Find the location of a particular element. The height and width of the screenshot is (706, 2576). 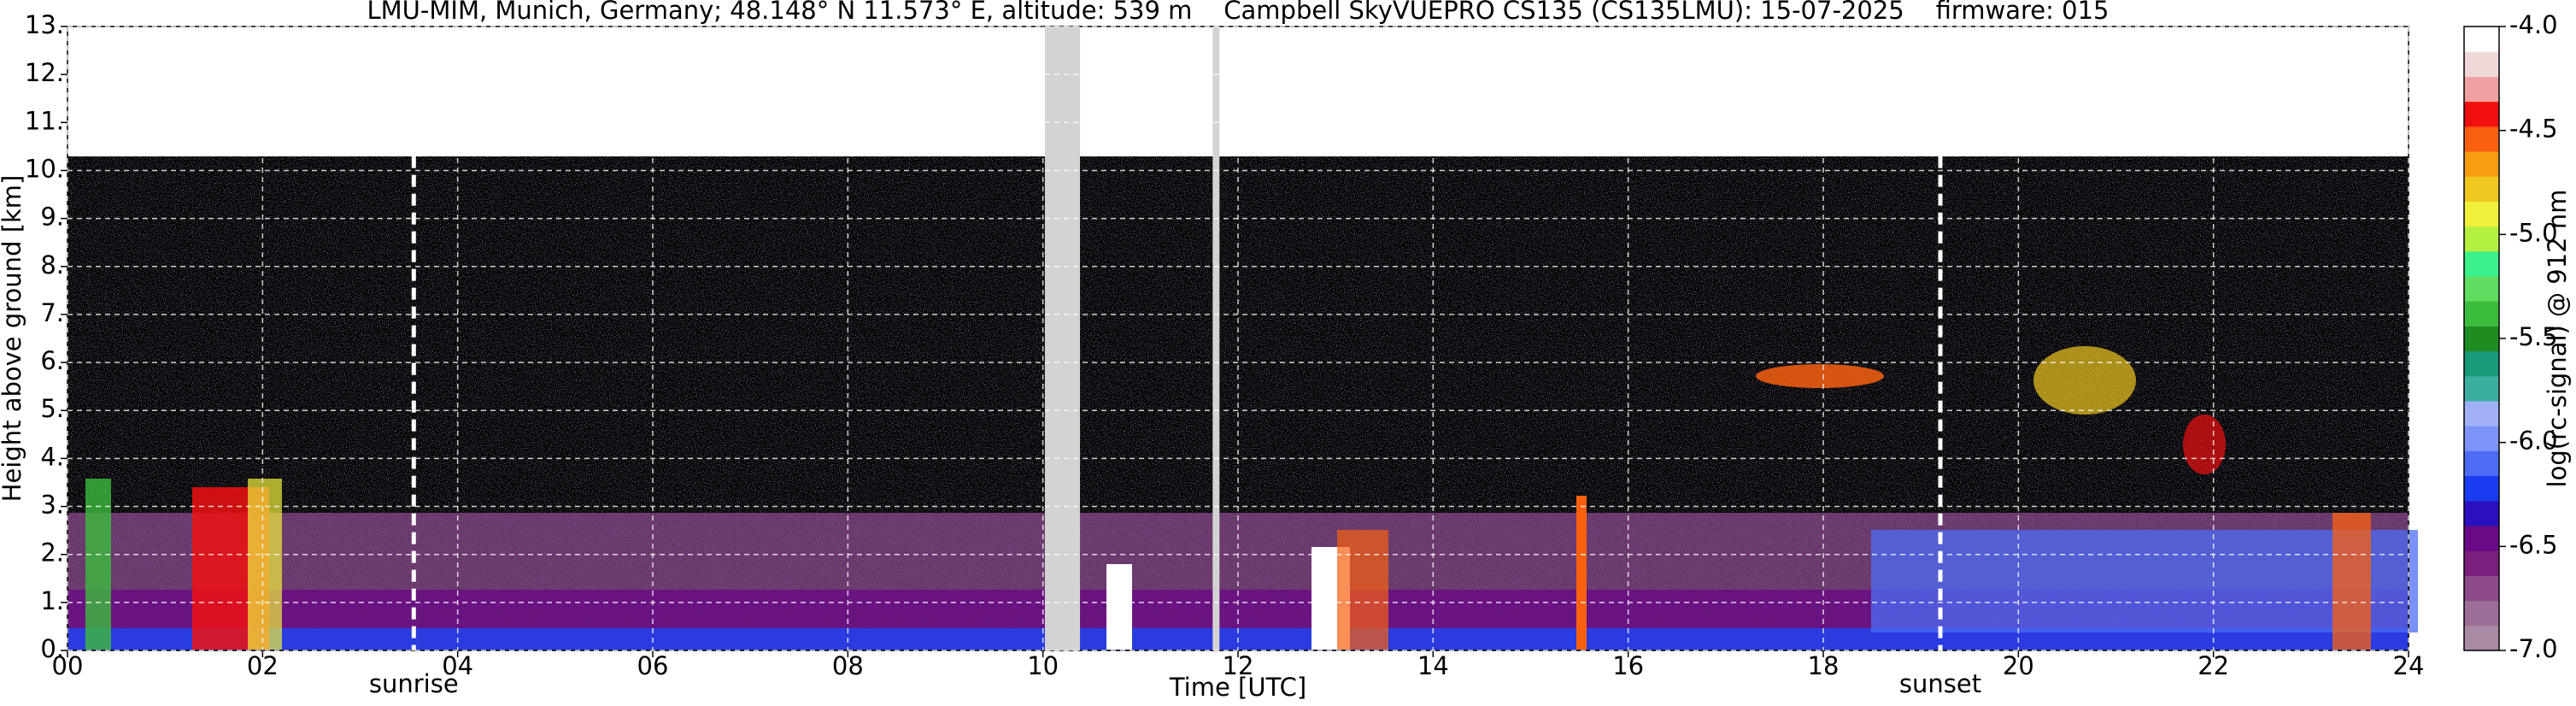

colorbar-tick-label: -5.0 is located at coordinates (2533, 232).